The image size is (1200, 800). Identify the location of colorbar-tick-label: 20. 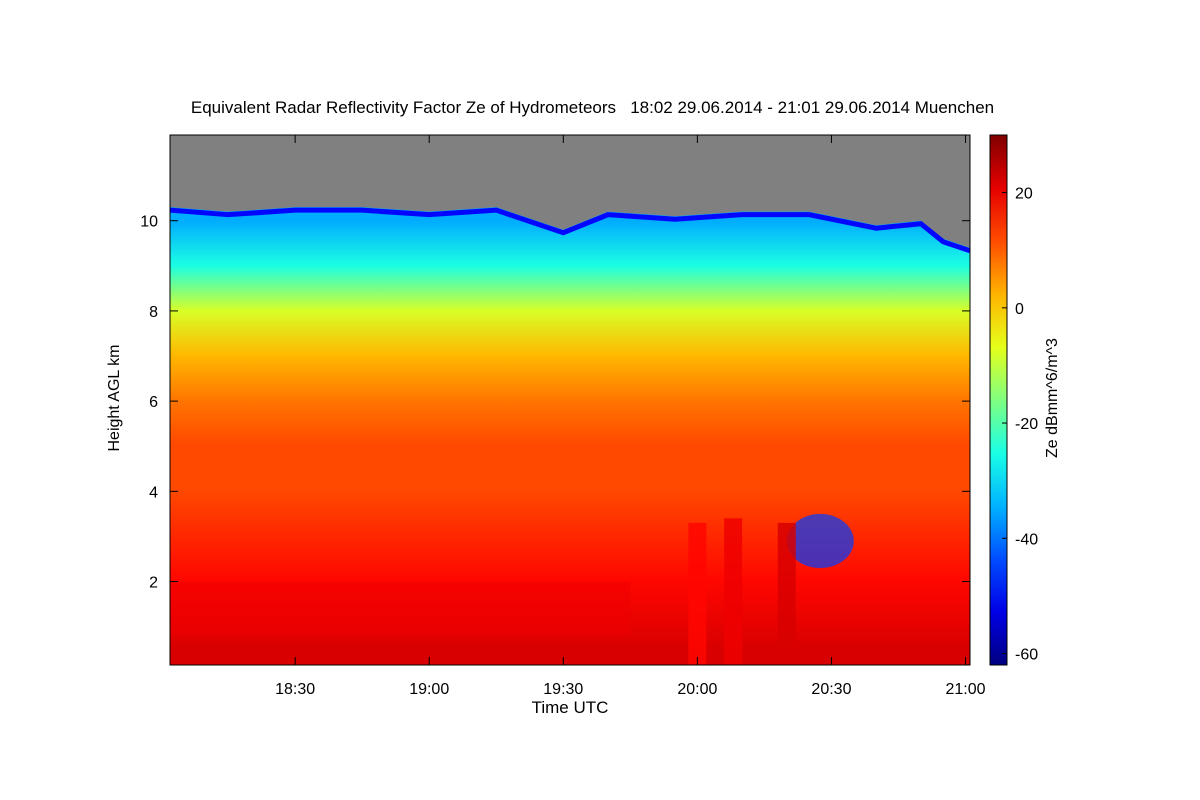
(1024, 194).